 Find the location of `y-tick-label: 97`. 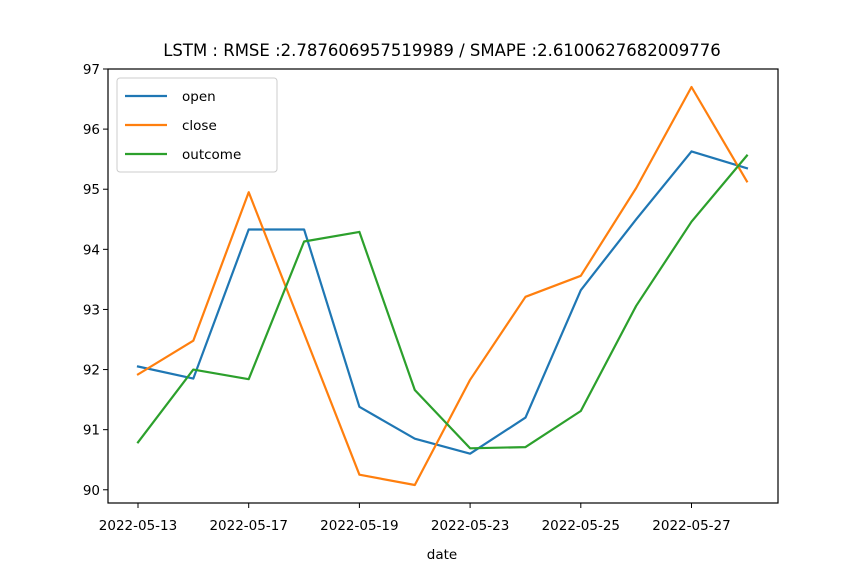

y-tick-label: 97 is located at coordinates (91, 70).